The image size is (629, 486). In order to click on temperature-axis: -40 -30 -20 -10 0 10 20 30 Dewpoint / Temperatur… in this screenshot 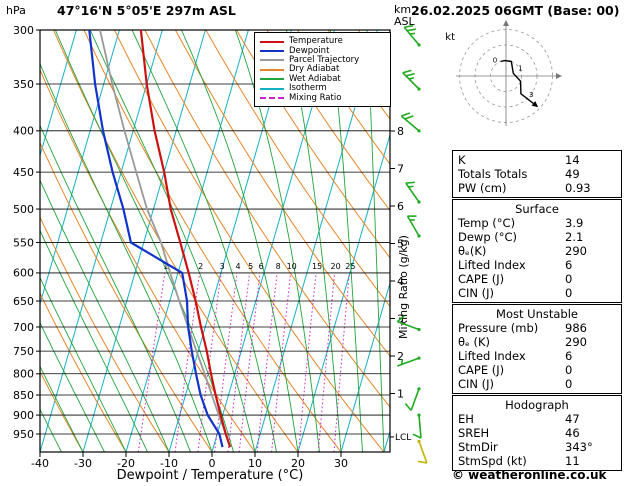, I will do `click(189, 467)`.